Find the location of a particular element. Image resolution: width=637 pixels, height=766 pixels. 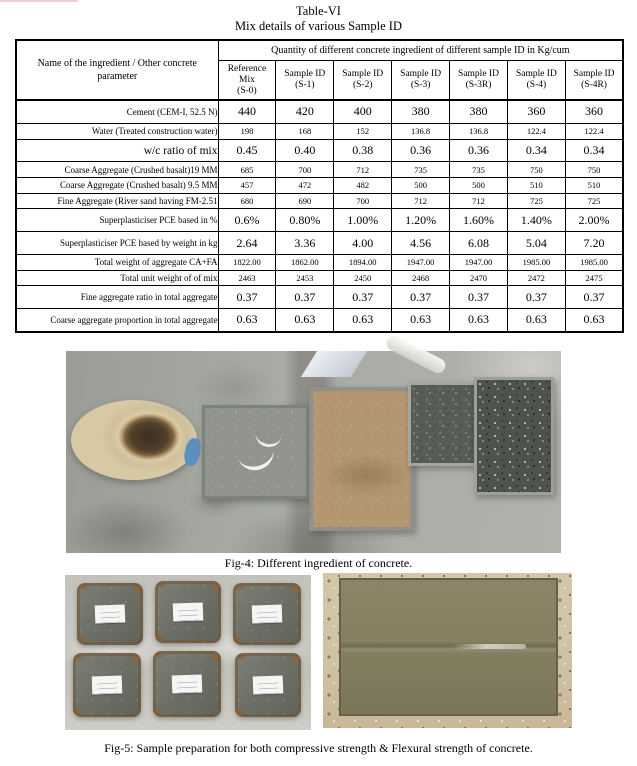

cell-value: 2453 is located at coordinates (305, 278).